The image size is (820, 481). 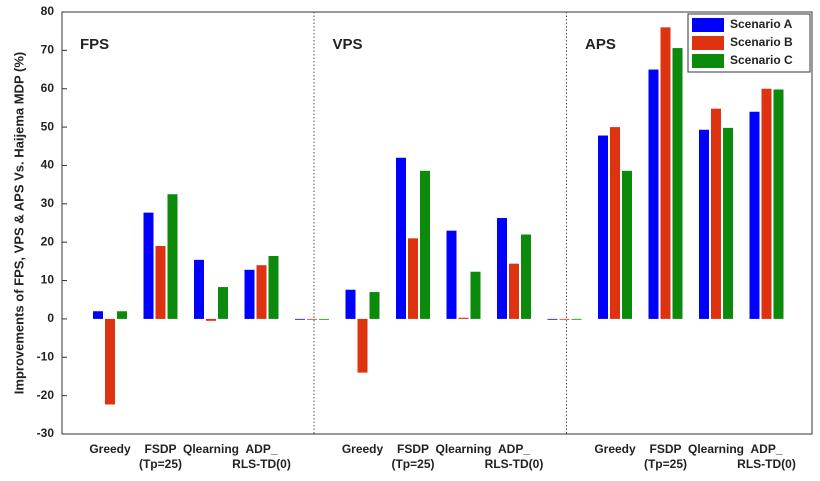 I want to click on panel-label: FPS, so click(x=94, y=44).